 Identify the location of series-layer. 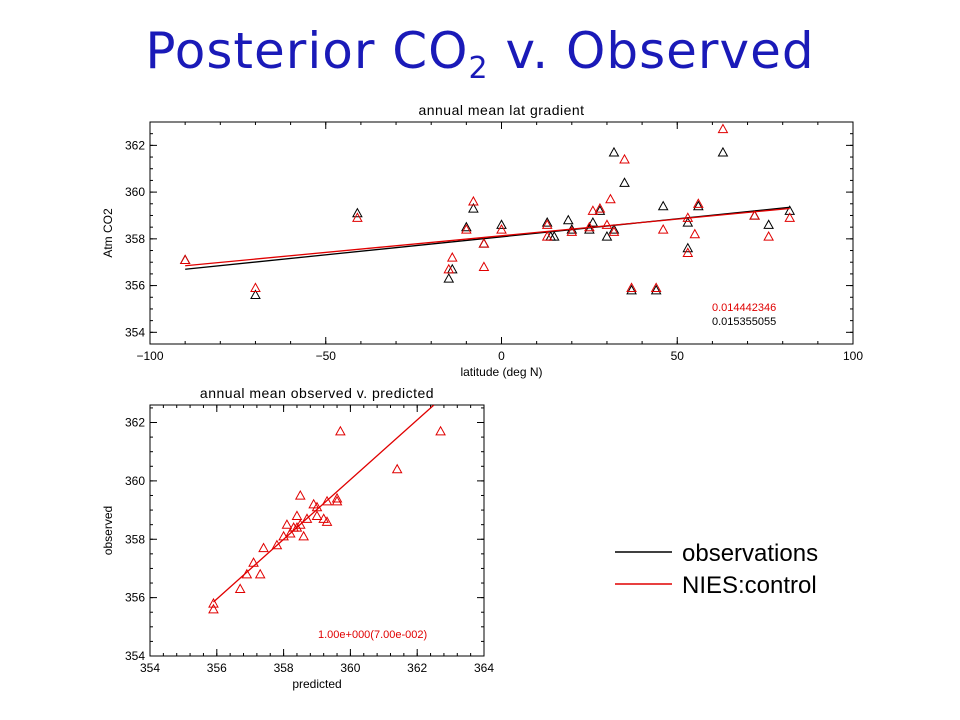
(327, 509).